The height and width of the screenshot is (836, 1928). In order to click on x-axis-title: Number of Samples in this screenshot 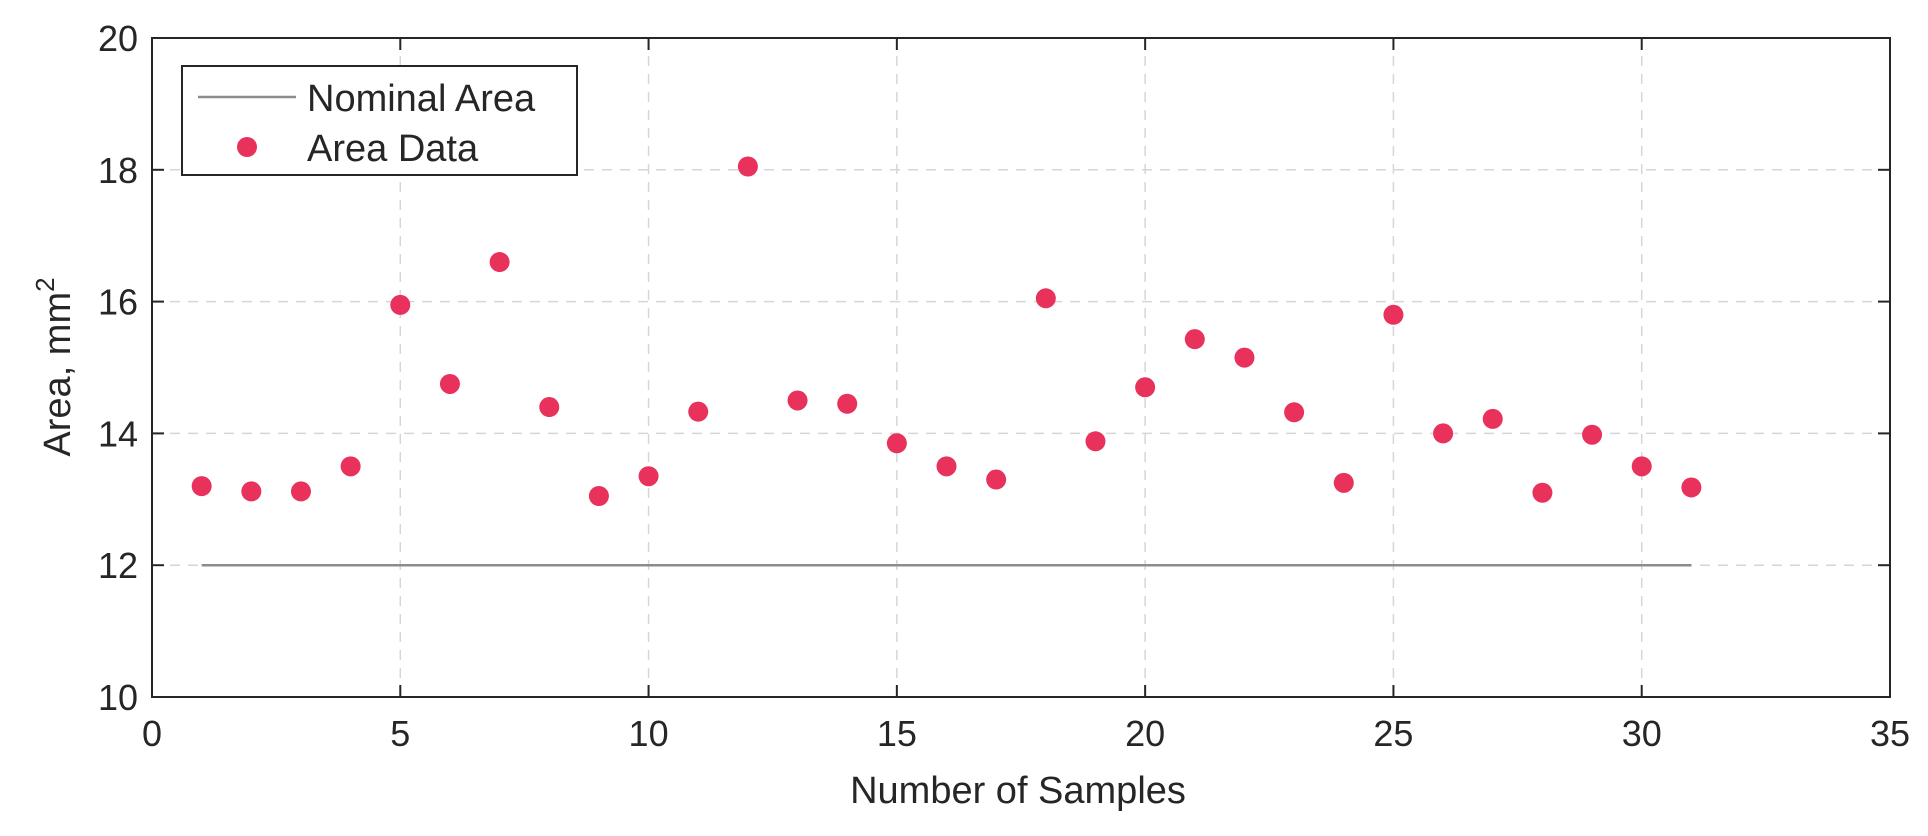, I will do `click(1018, 791)`.